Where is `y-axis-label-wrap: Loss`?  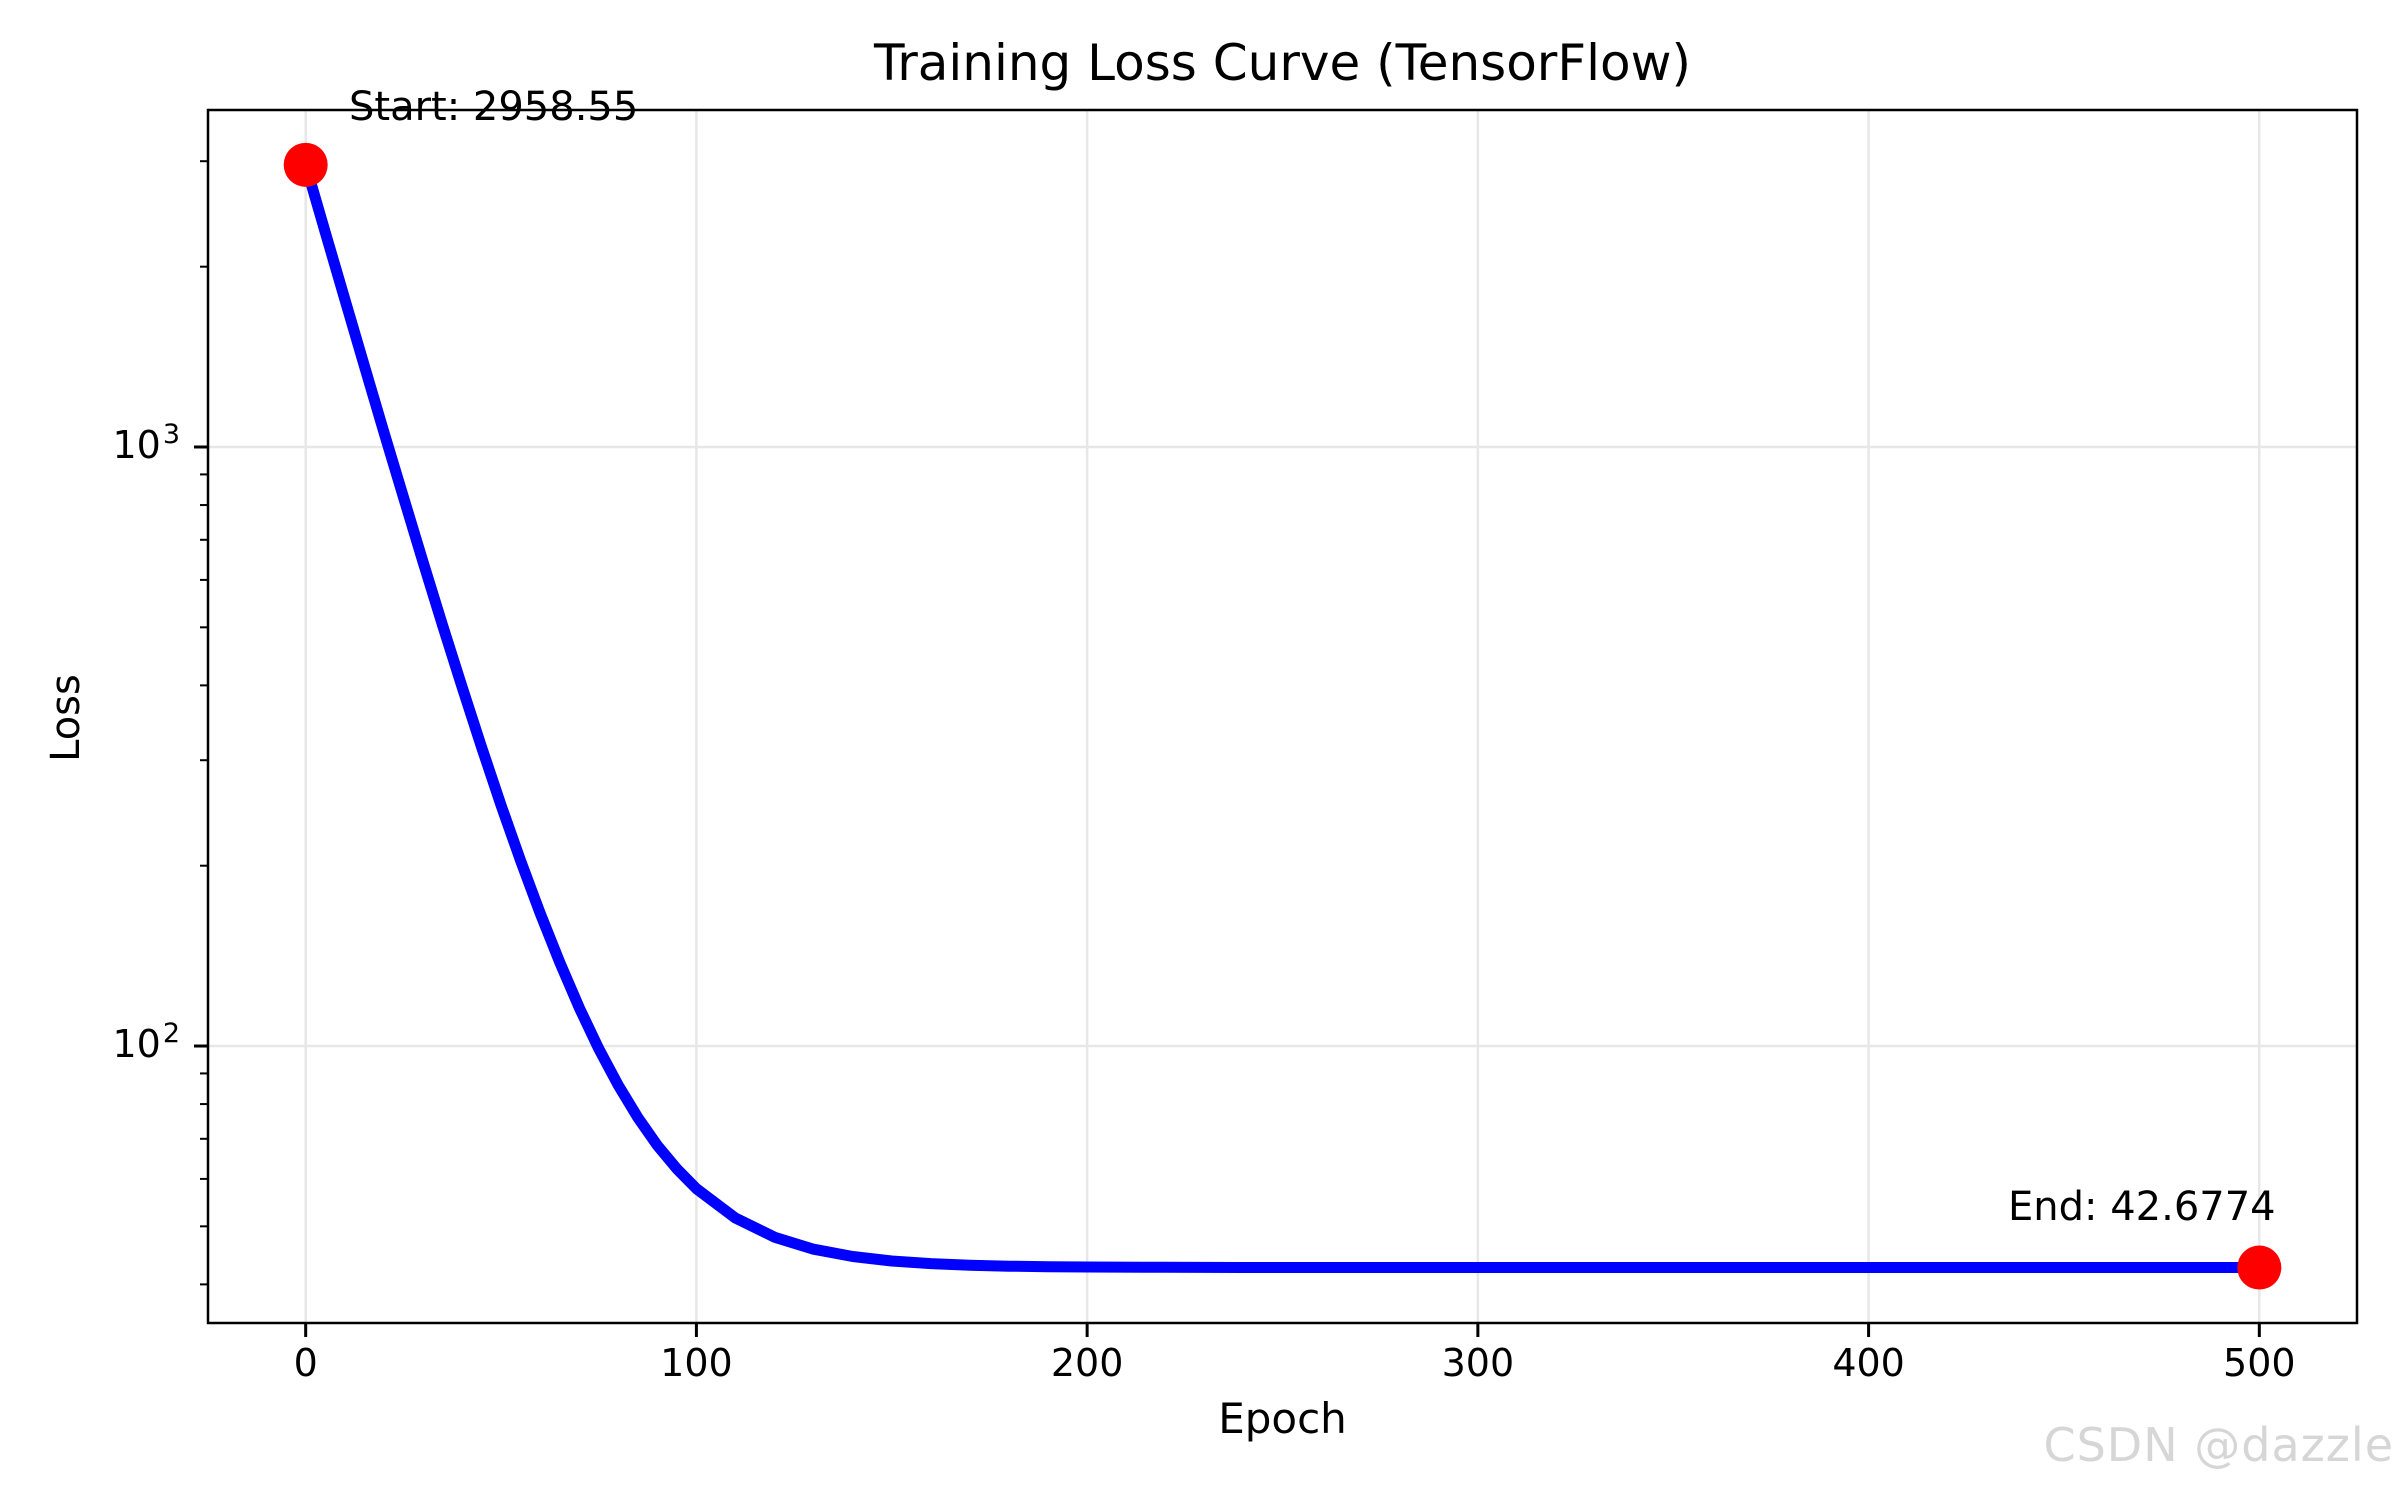
y-axis-label-wrap: Loss is located at coordinates (68, 718).